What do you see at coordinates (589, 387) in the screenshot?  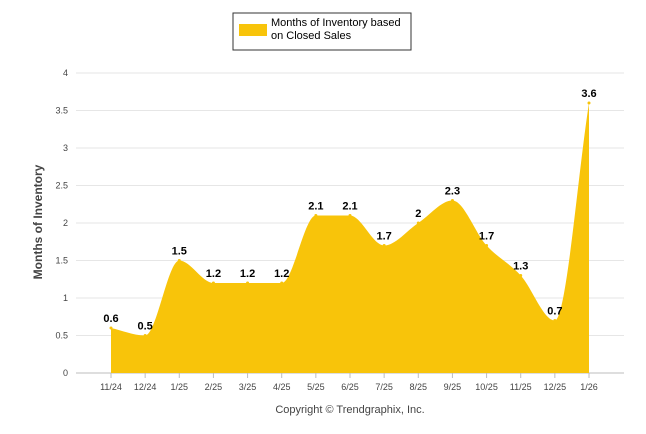 I see `x-tick-label: 1/26` at bounding box center [589, 387].